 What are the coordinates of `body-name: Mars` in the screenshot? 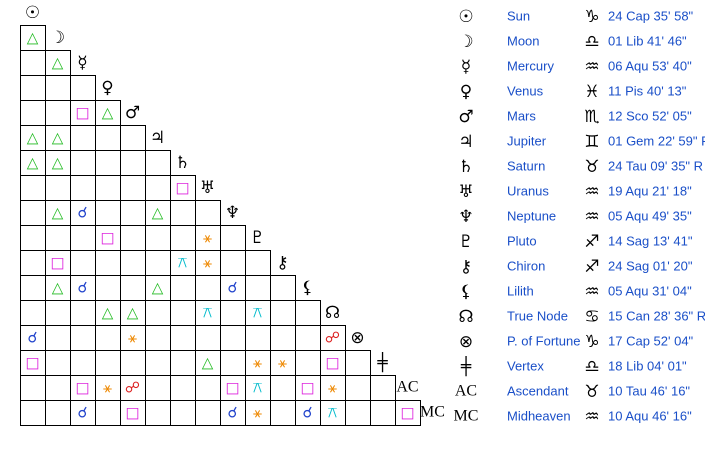 It's located at (521, 115).